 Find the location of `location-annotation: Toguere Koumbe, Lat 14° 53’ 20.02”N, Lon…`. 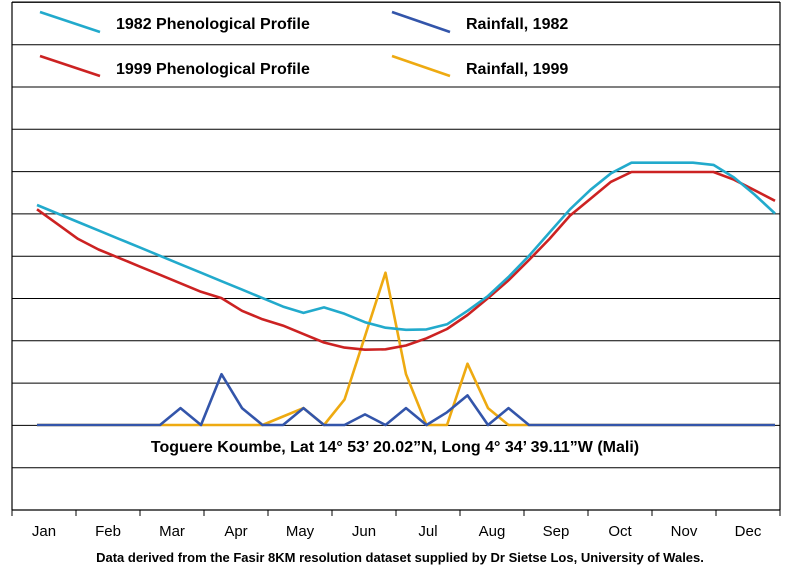

location-annotation: Toguere Koumbe, Lat 14° 53’ 20.02”N, Lon… is located at coordinates (395, 447).